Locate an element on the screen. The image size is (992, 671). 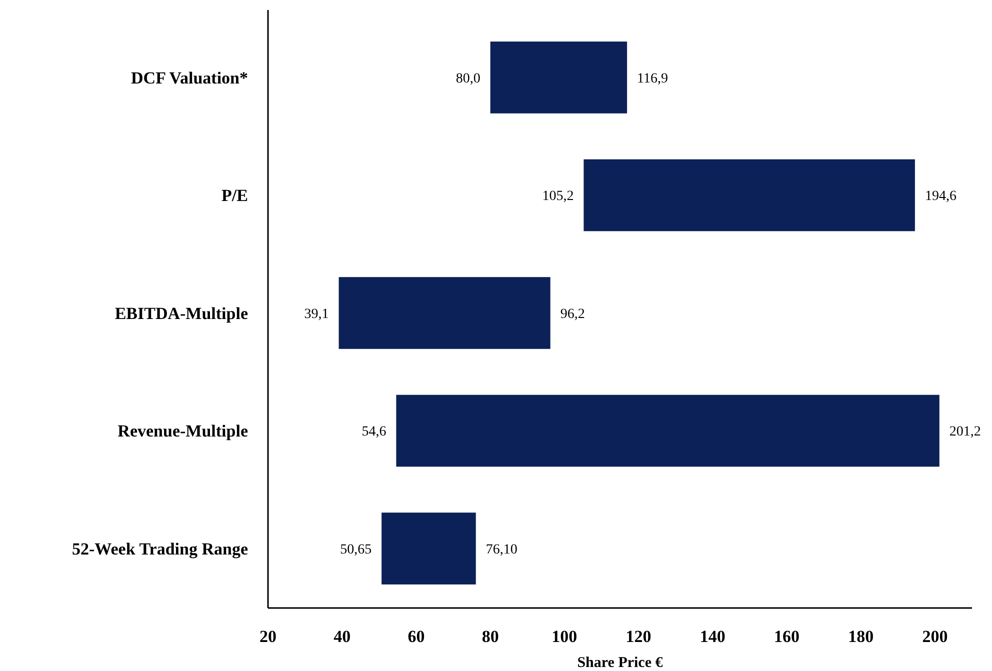
y-tick-label: DCF Valuation* is located at coordinates (189, 78).